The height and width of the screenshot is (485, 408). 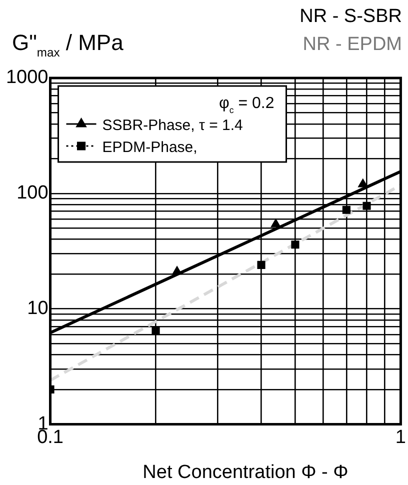 What do you see at coordinates (150, 147) in the screenshot?
I see `legend-label: EPDM-Phase,` at bounding box center [150, 147].